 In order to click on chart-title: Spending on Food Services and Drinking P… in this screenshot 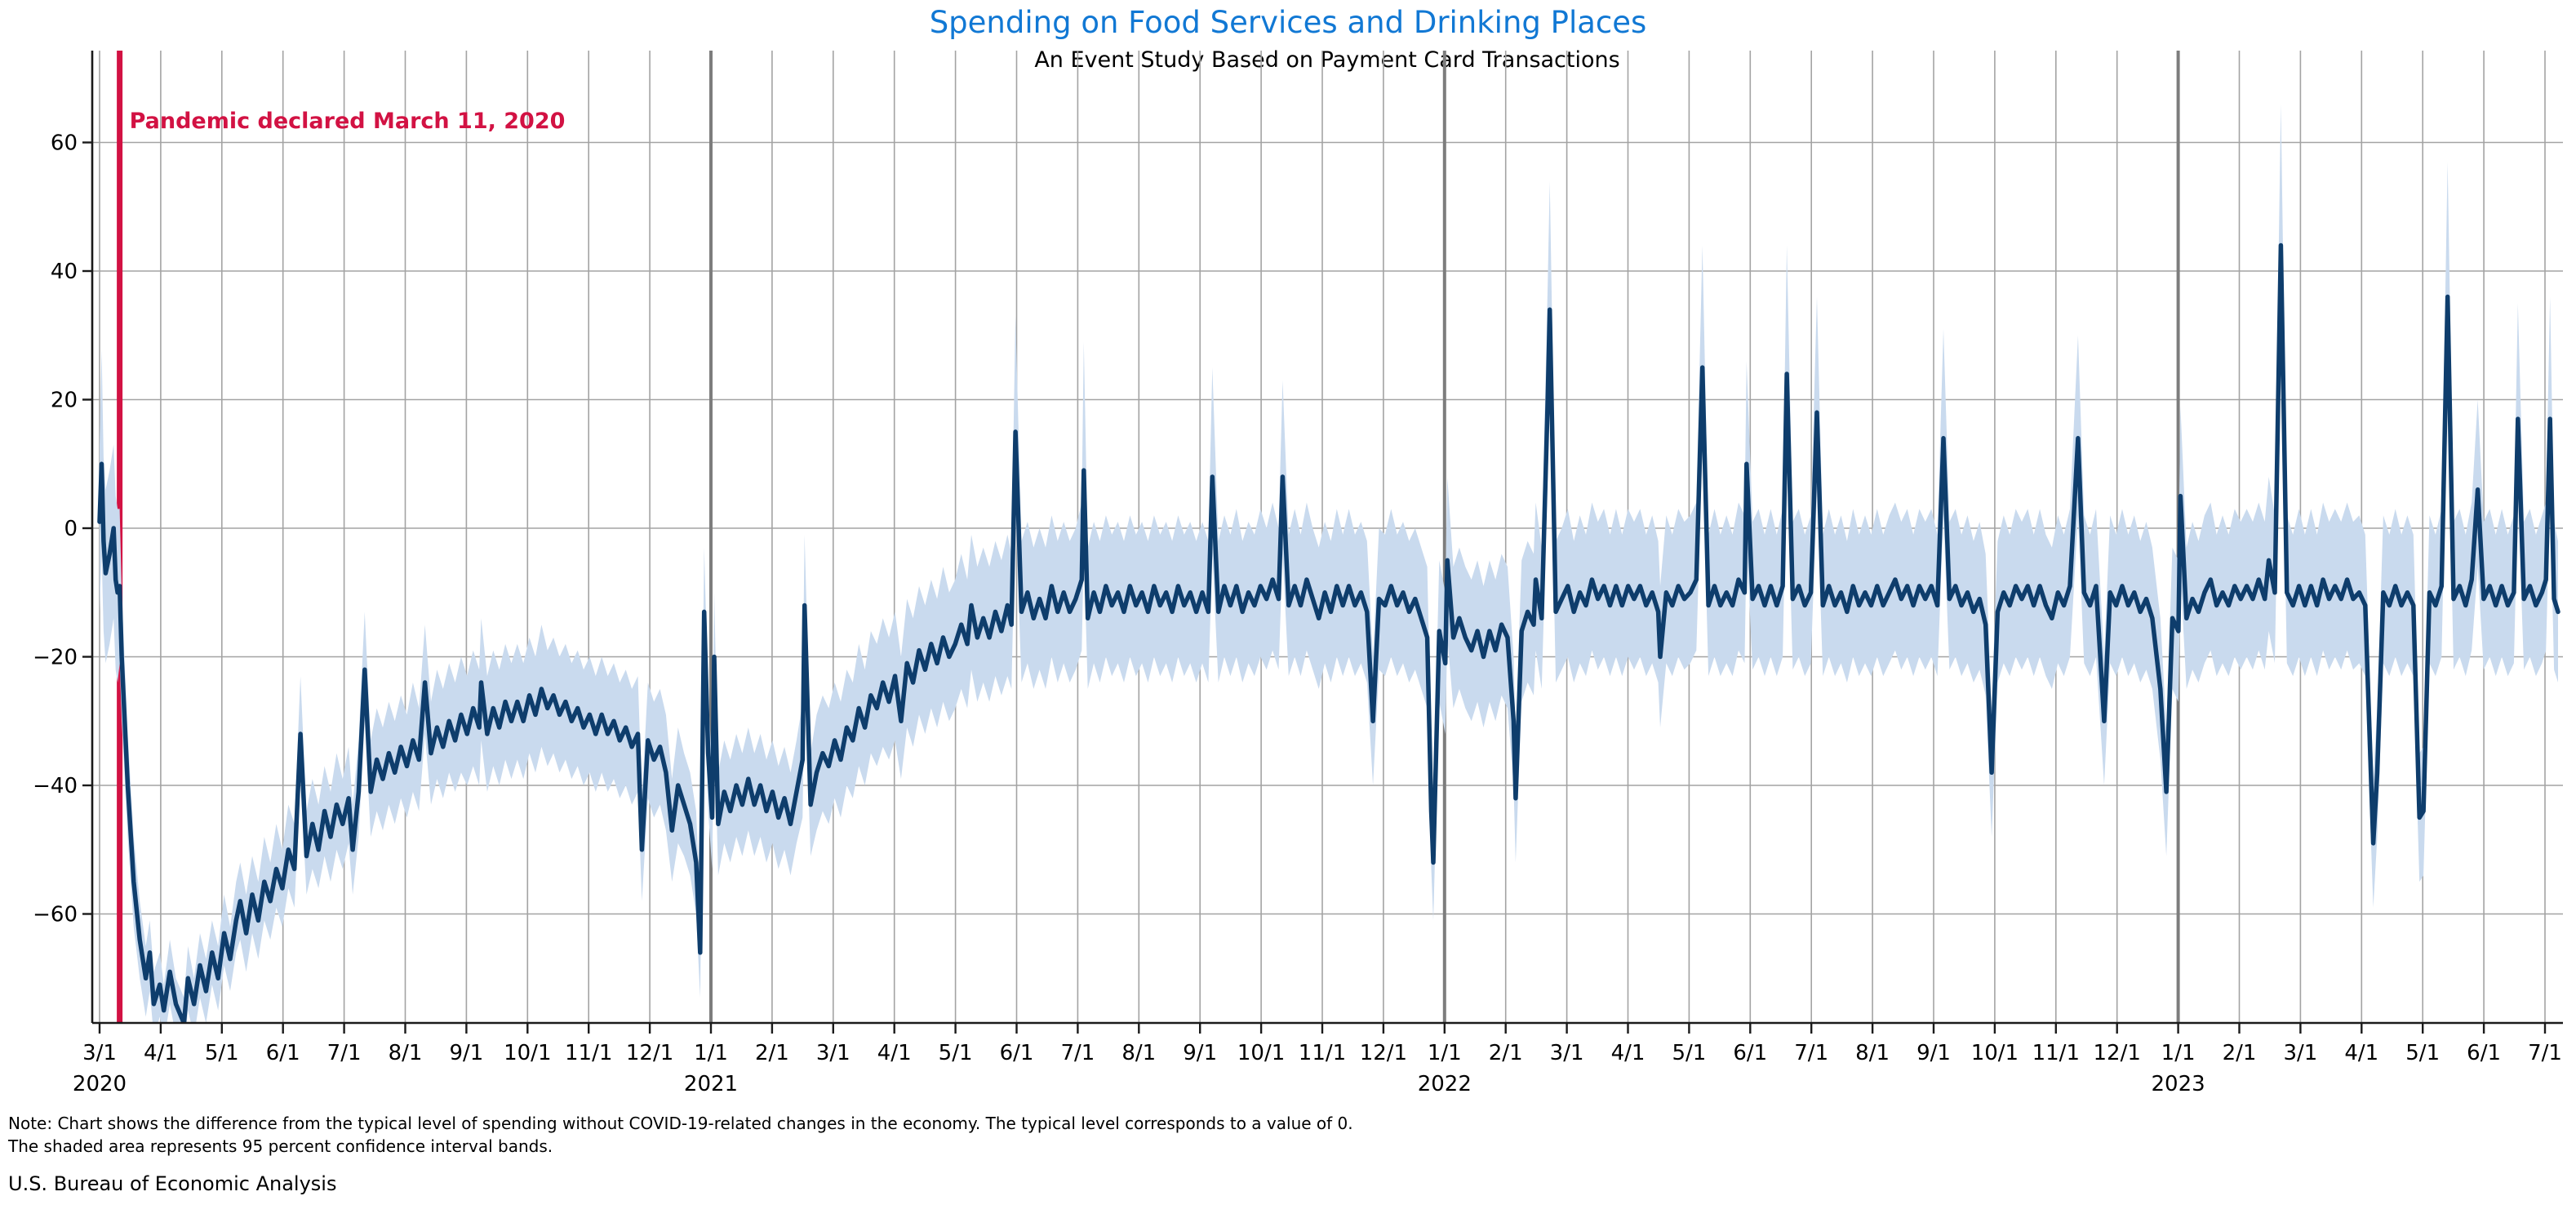, I will do `click(1288, 22)`.